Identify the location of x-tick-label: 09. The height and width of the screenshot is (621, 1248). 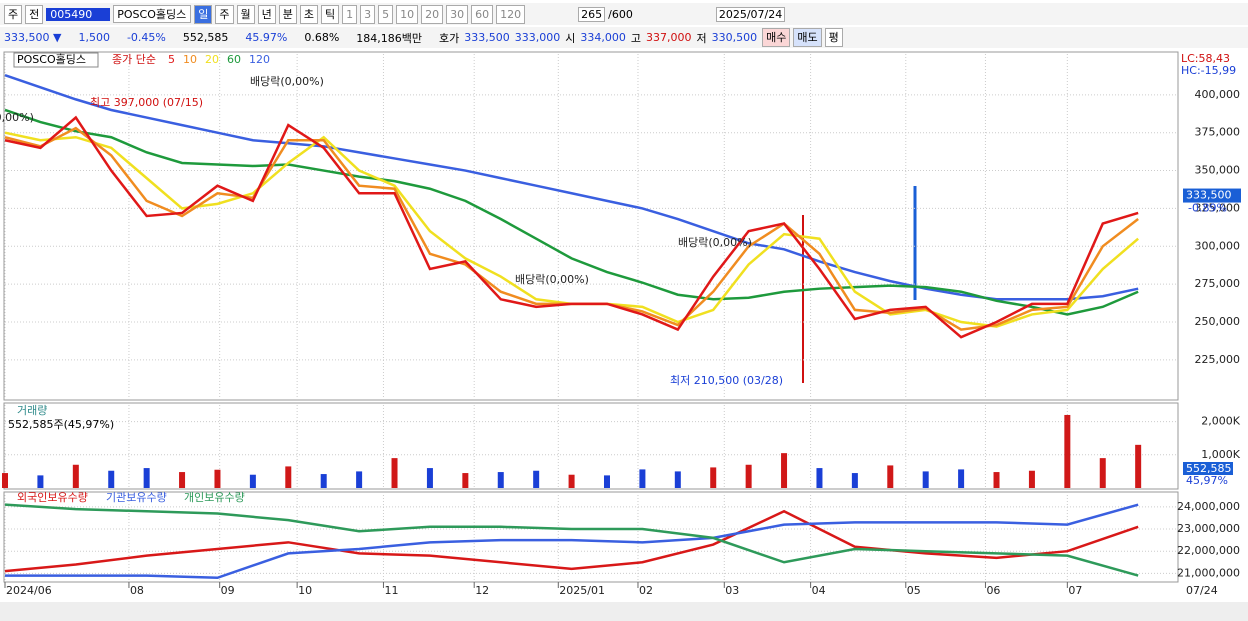
(228, 590).